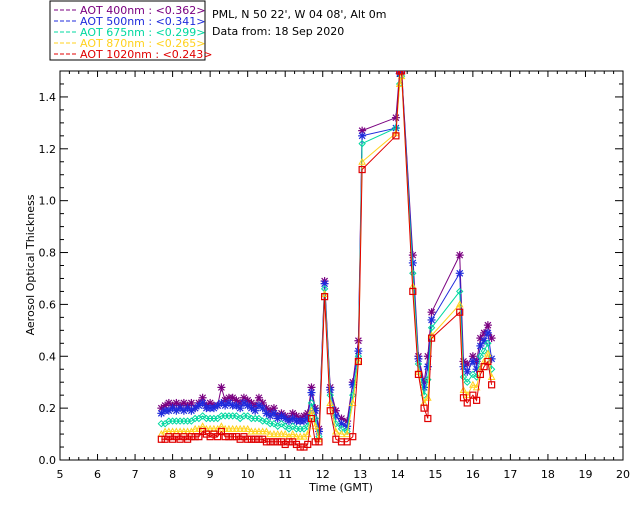  I want to click on y-tick-label: 0.2, so click(48, 408).